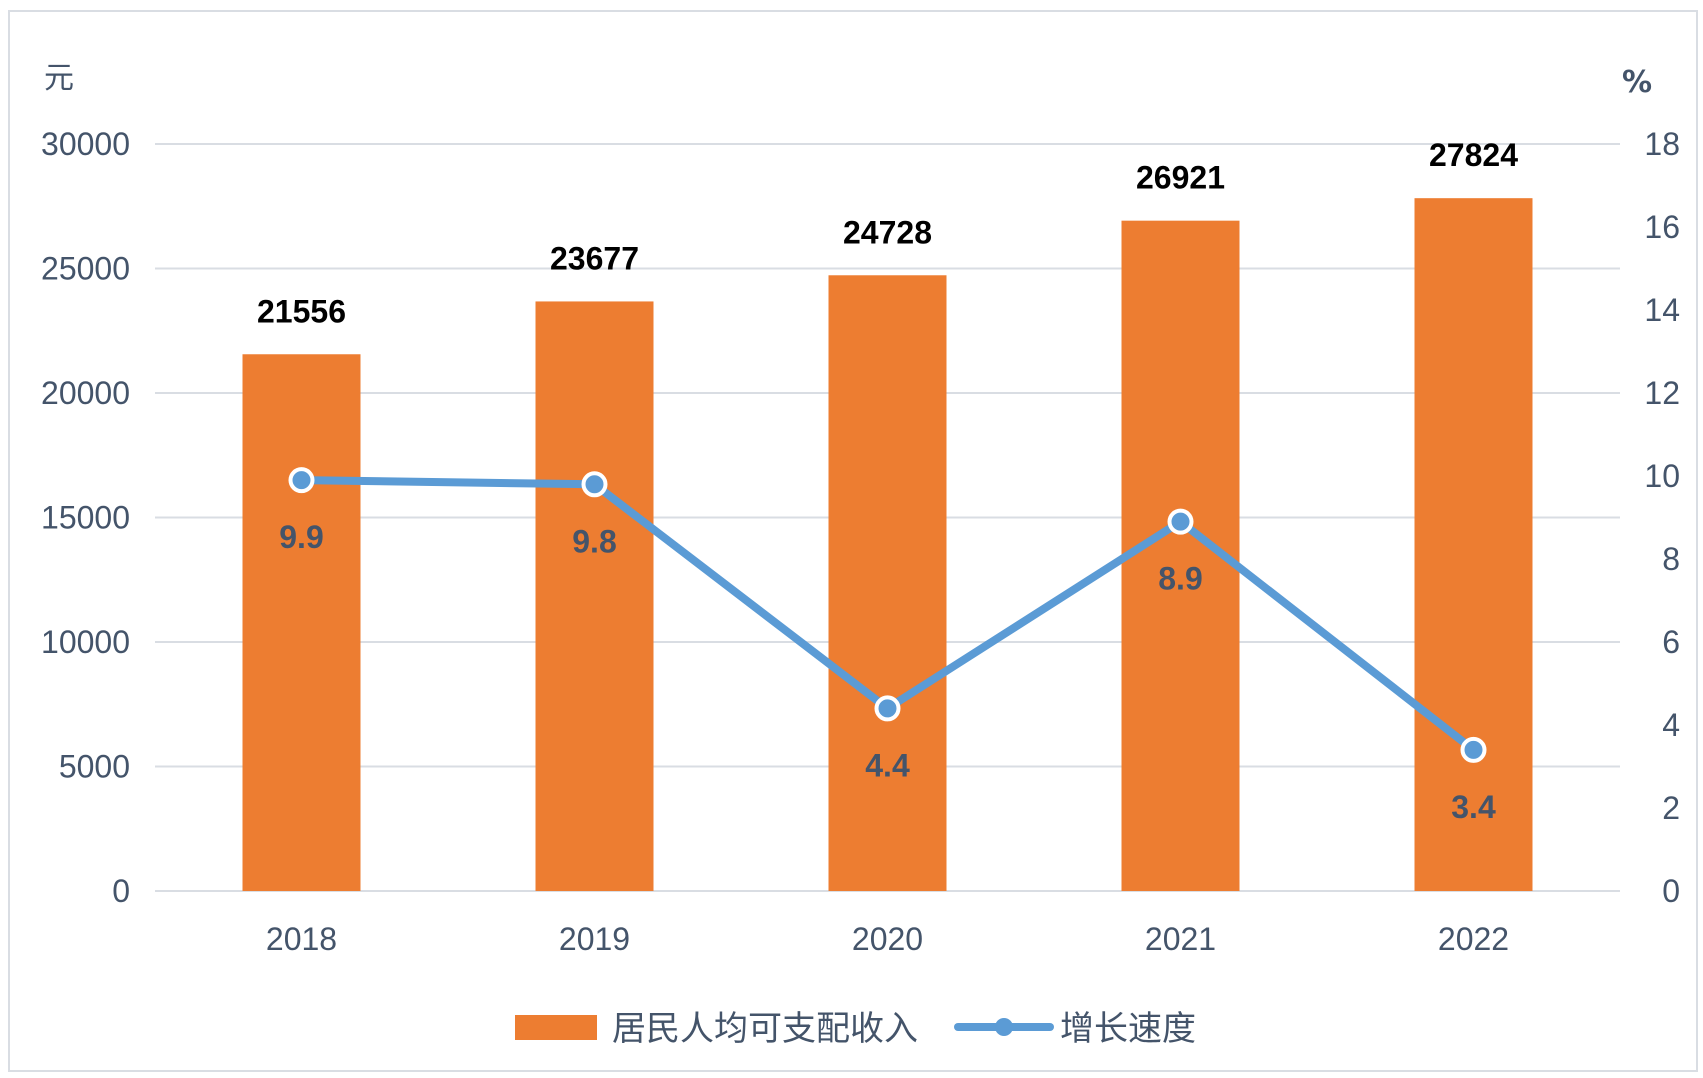 The image size is (1703, 1078). What do you see at coordinates (556, 1027) in the screenshot?
I see `legend-bar-swatch` at bounding box center [556, 1027].